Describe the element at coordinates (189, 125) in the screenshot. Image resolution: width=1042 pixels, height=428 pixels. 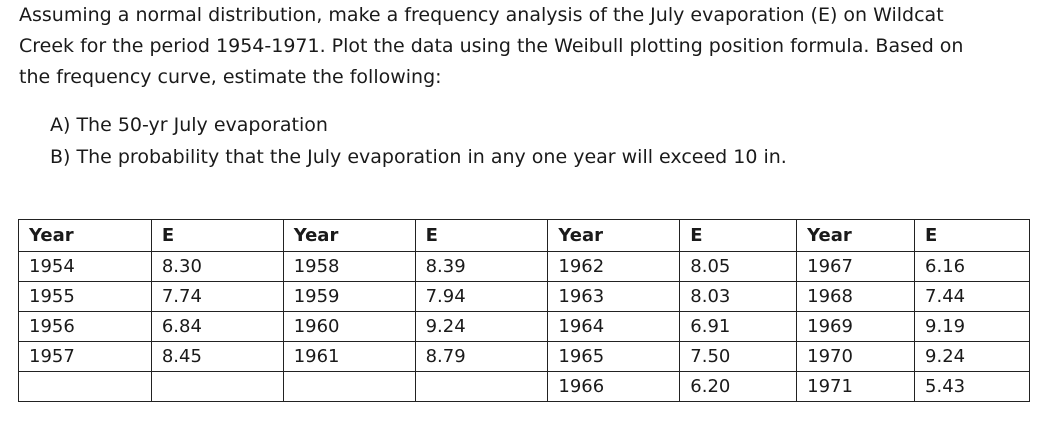
I see `question-item-a: A) The 50-yr July evaporation` at that location.